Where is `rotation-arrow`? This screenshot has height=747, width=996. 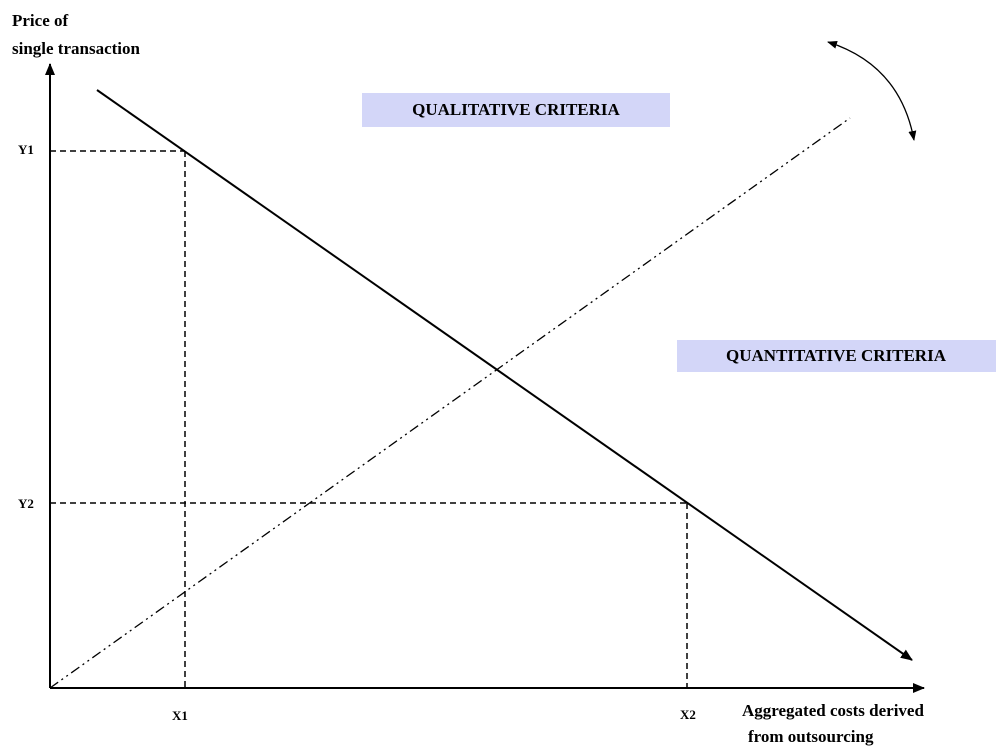
rotation-arrow is located at coordinates (872, 90).